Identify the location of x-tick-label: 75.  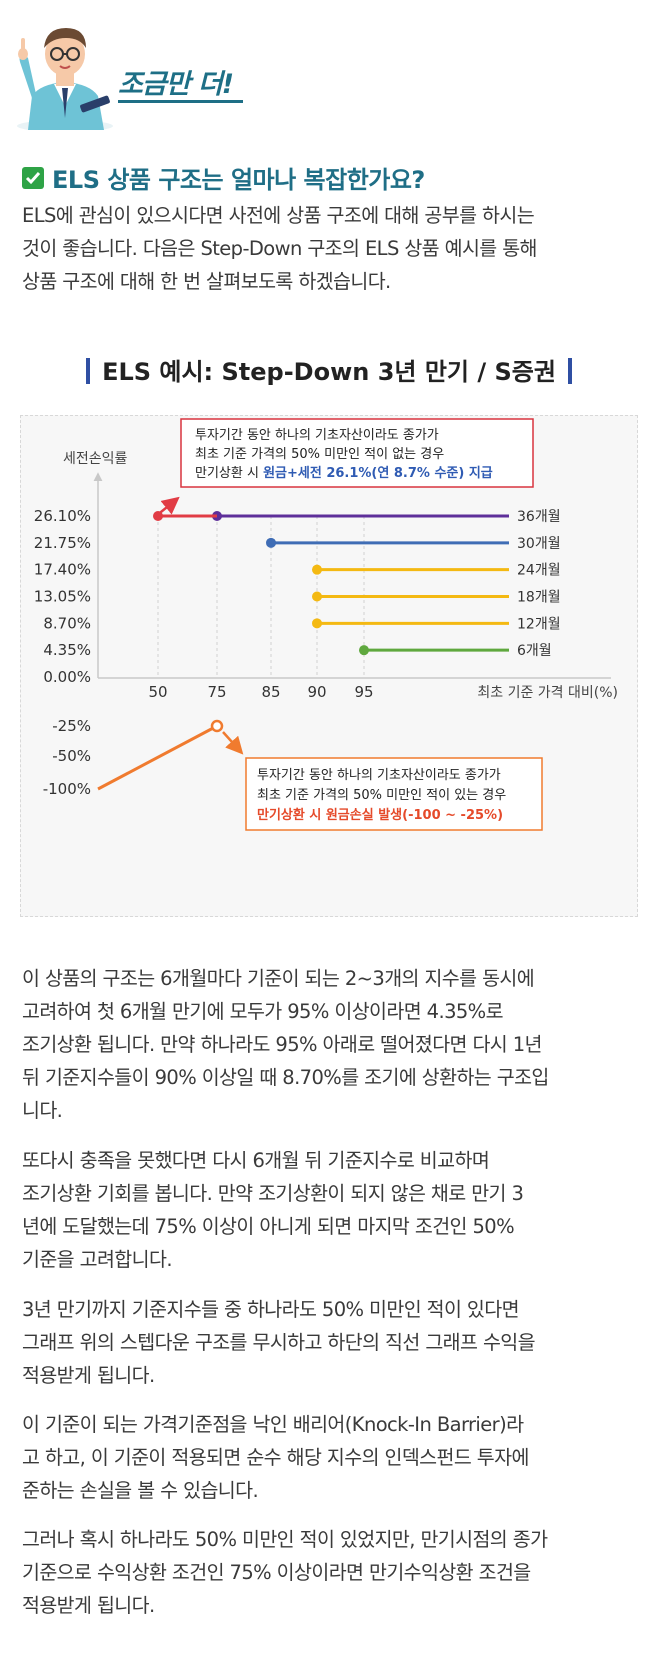
(216, 692).